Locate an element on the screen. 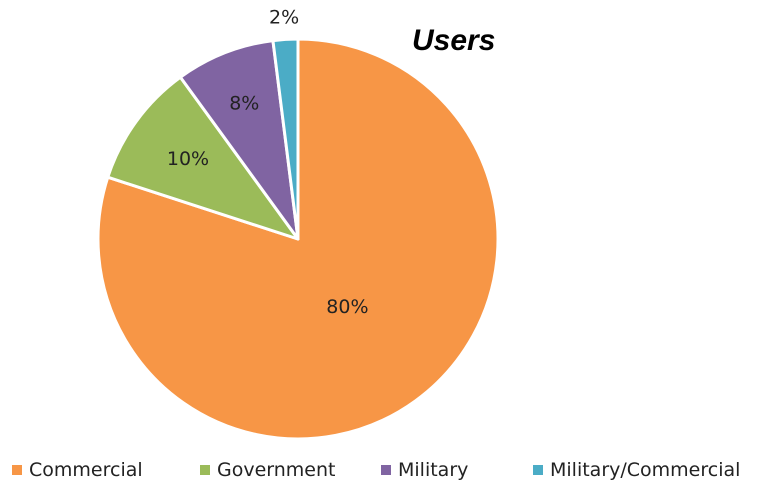 The width and height of the screenshot is (764, 486). pie-slice-military is located at coordinates (239, 140).